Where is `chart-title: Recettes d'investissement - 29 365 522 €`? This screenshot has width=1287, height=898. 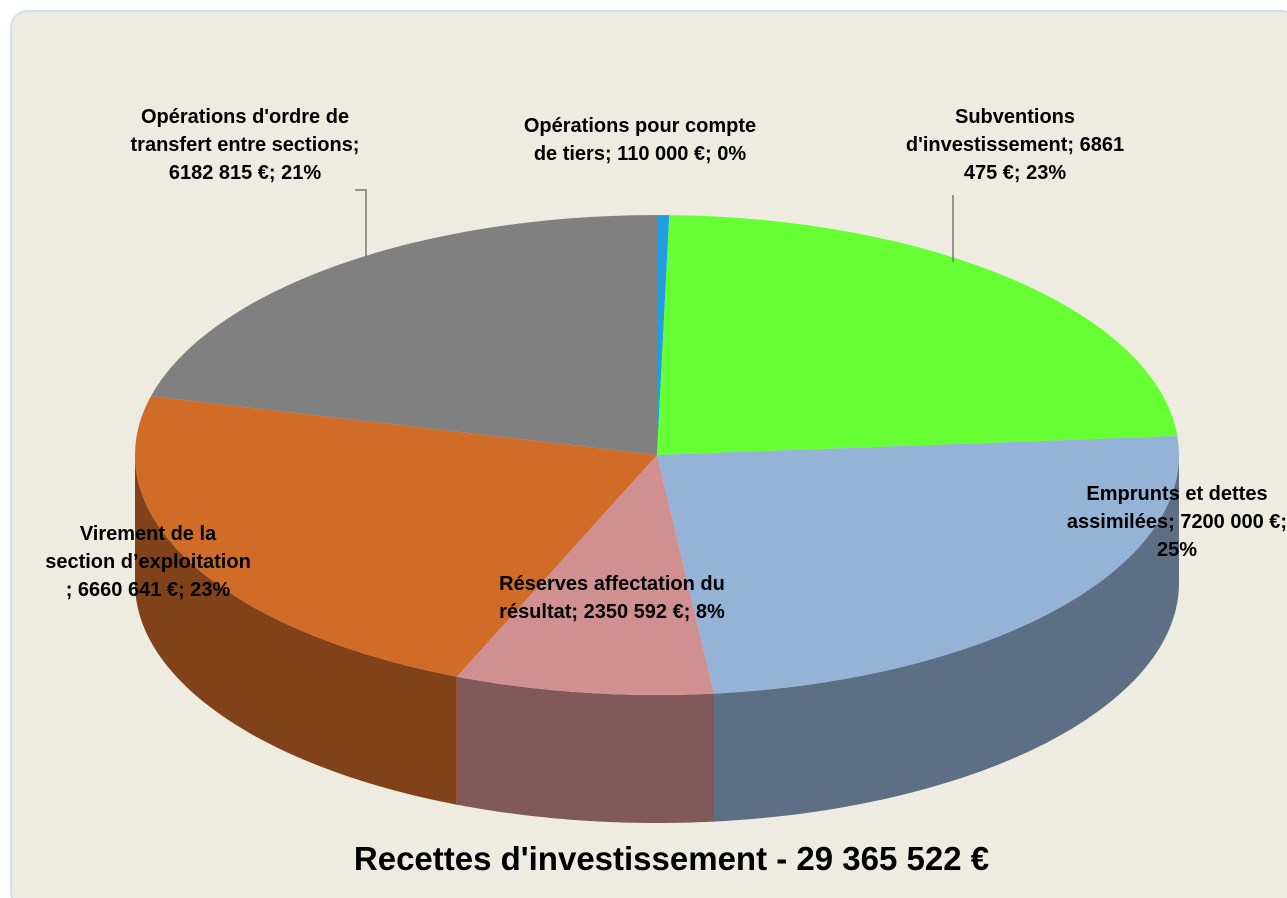 chart-title: Recettes d'investissement - 29 365 522 € is located at coordinates (671, 858).